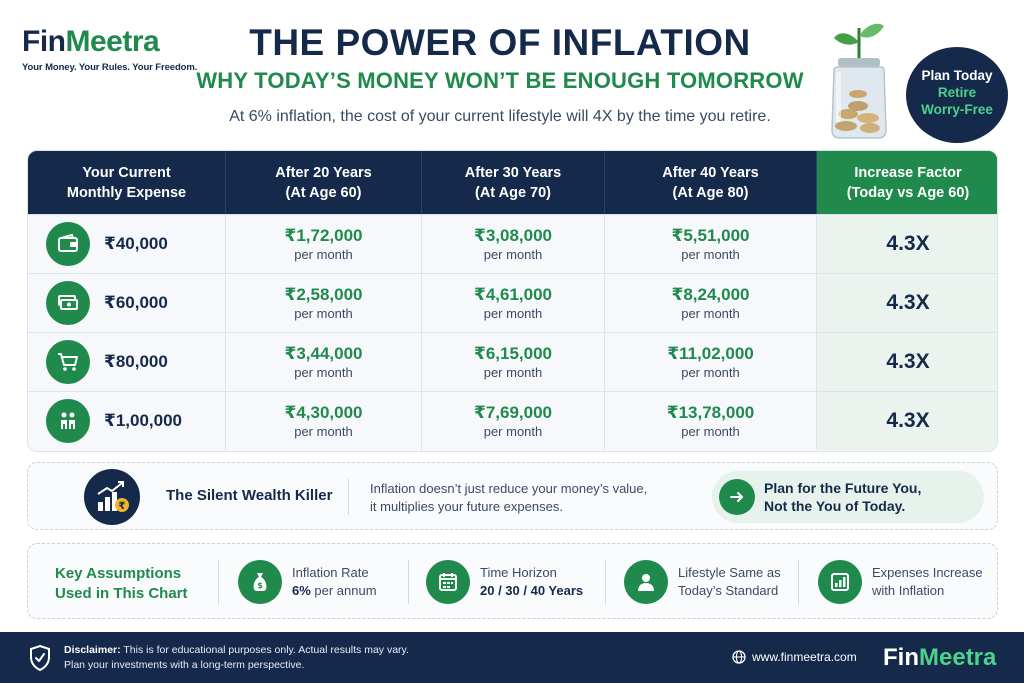  I want to click on after-40-years-cell: ₹11,02,000 per month, so click(711, 362).